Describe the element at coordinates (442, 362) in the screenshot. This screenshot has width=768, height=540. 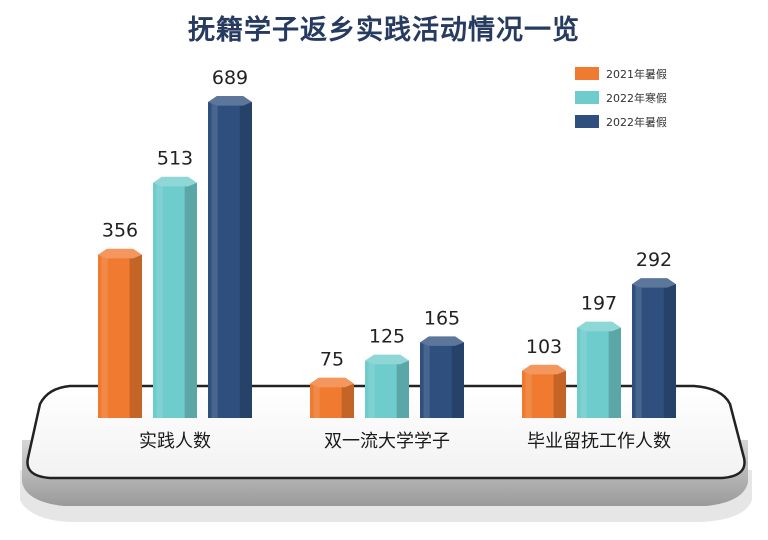
I see `bar-1-2: 165` at that location.